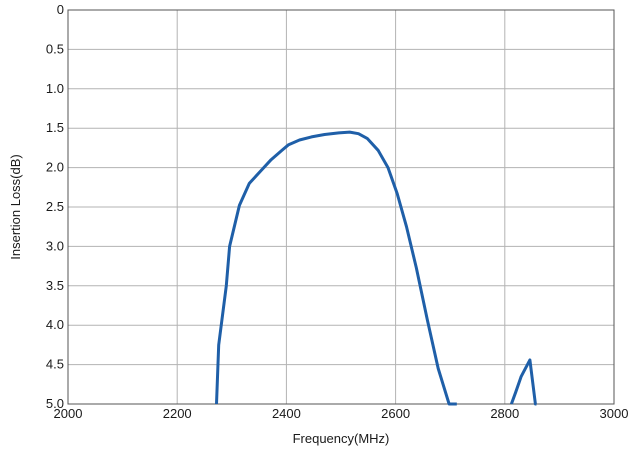 The width and height of the screenshot is (632, 454). Describe the element at coordinates (55, 127) in the screenshot. I see `y-tick-label: 1.5` at that location.